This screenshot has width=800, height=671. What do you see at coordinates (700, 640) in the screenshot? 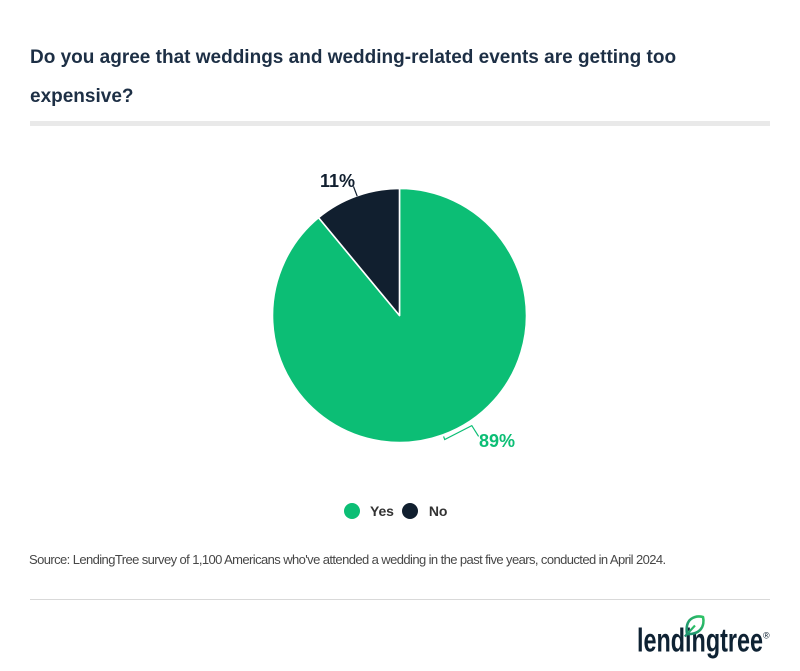
I see `svg-text: lendingtree` at bounding box center [700, 640].